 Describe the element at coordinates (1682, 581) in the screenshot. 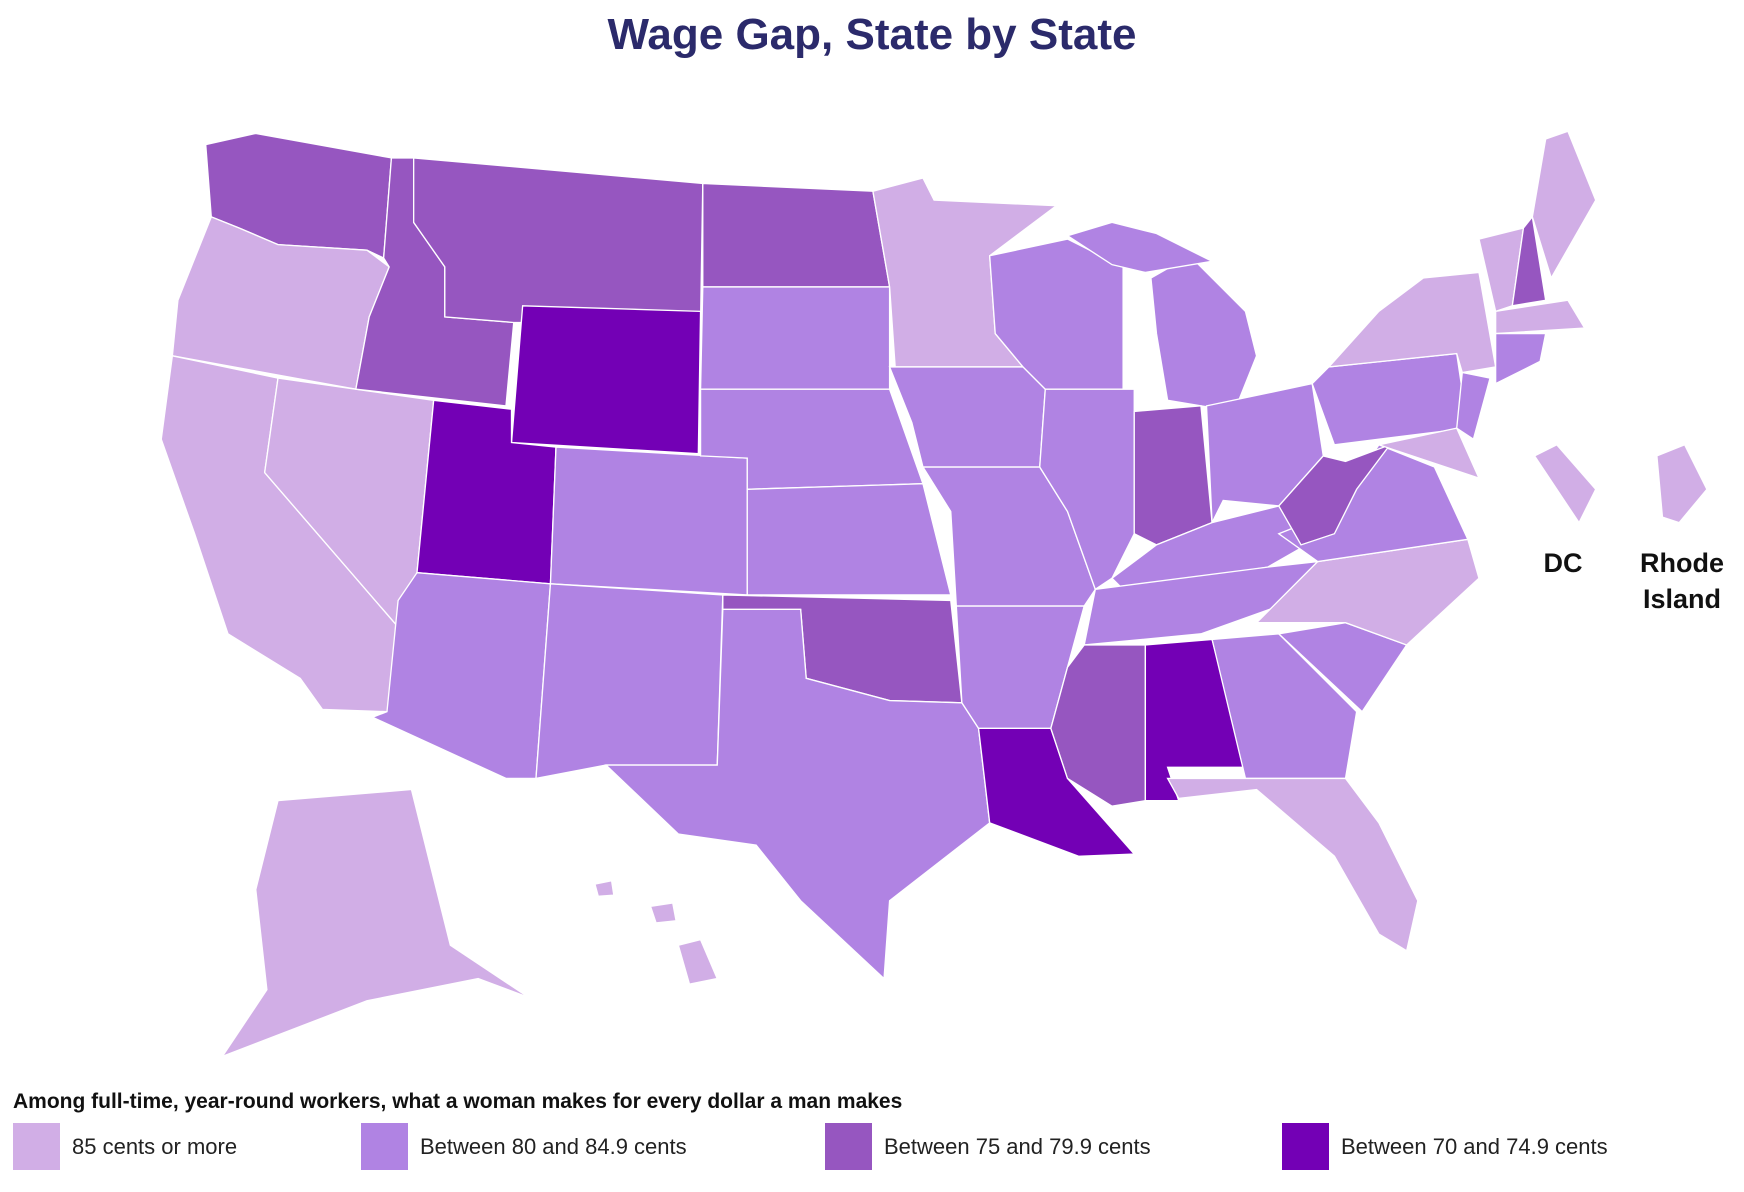

I see `inset-label: Rhode Island` at that location.